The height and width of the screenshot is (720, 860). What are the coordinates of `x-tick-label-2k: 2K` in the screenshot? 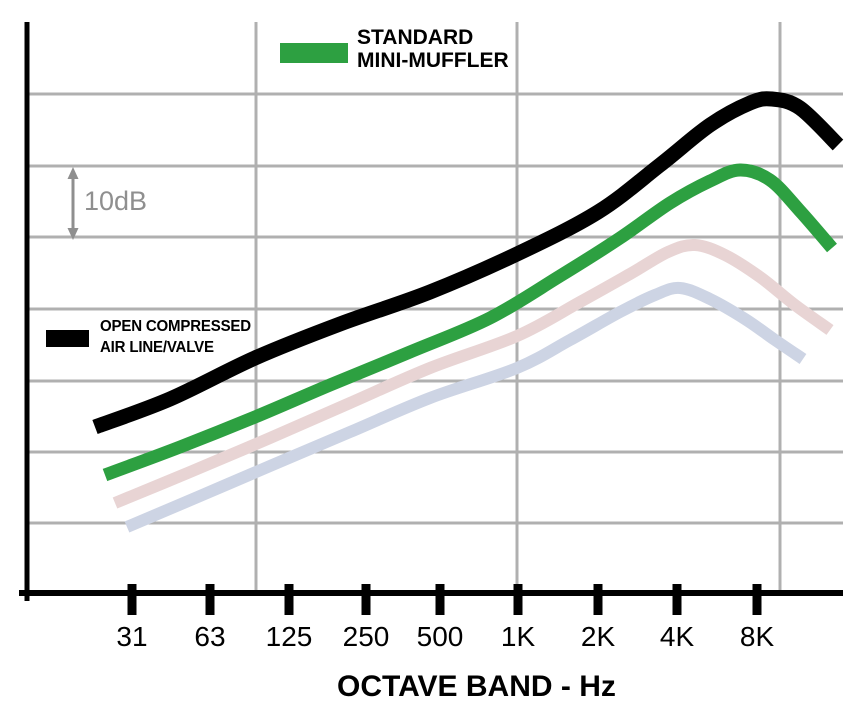 It's located at (598, 636).